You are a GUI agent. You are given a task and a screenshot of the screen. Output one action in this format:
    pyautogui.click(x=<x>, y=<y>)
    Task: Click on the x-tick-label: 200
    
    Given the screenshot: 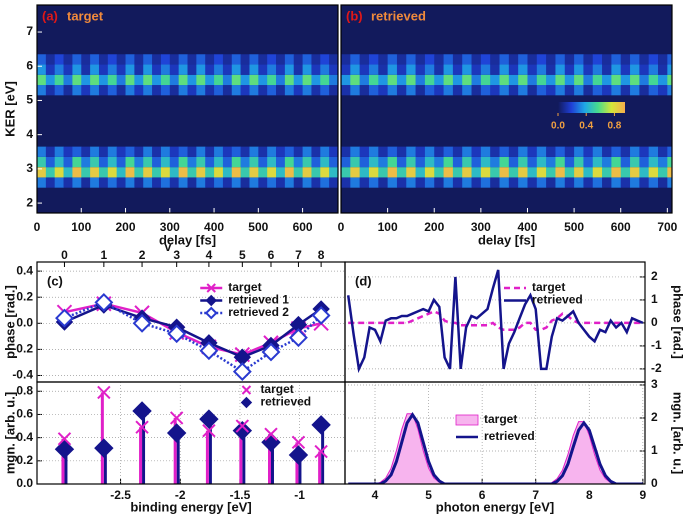 What is the action you would take?
    pyautogui.click(x=434, y=227)
    